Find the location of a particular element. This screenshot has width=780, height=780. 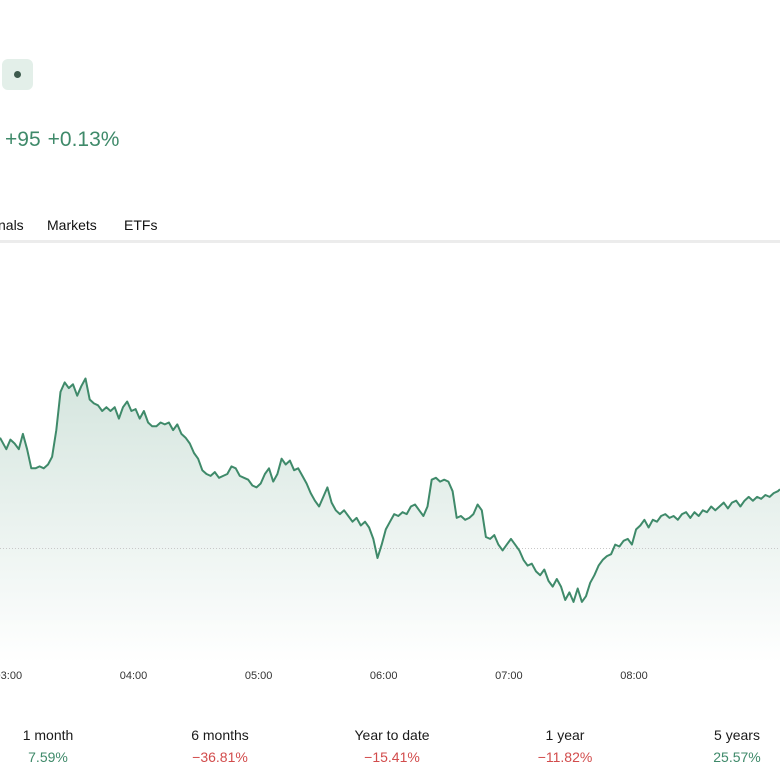

perf-label: 1 month is located at coordinates (48, 735).